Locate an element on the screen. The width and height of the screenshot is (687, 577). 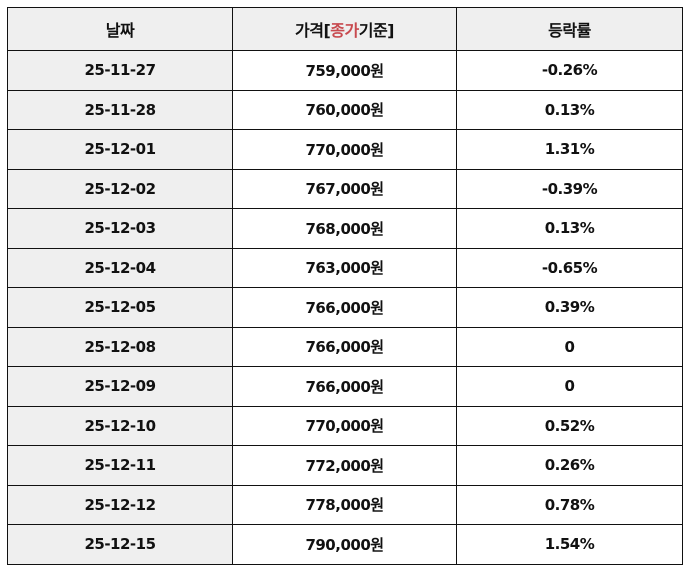
price-cell: 763,000원 is located at coordinates (344, 267).